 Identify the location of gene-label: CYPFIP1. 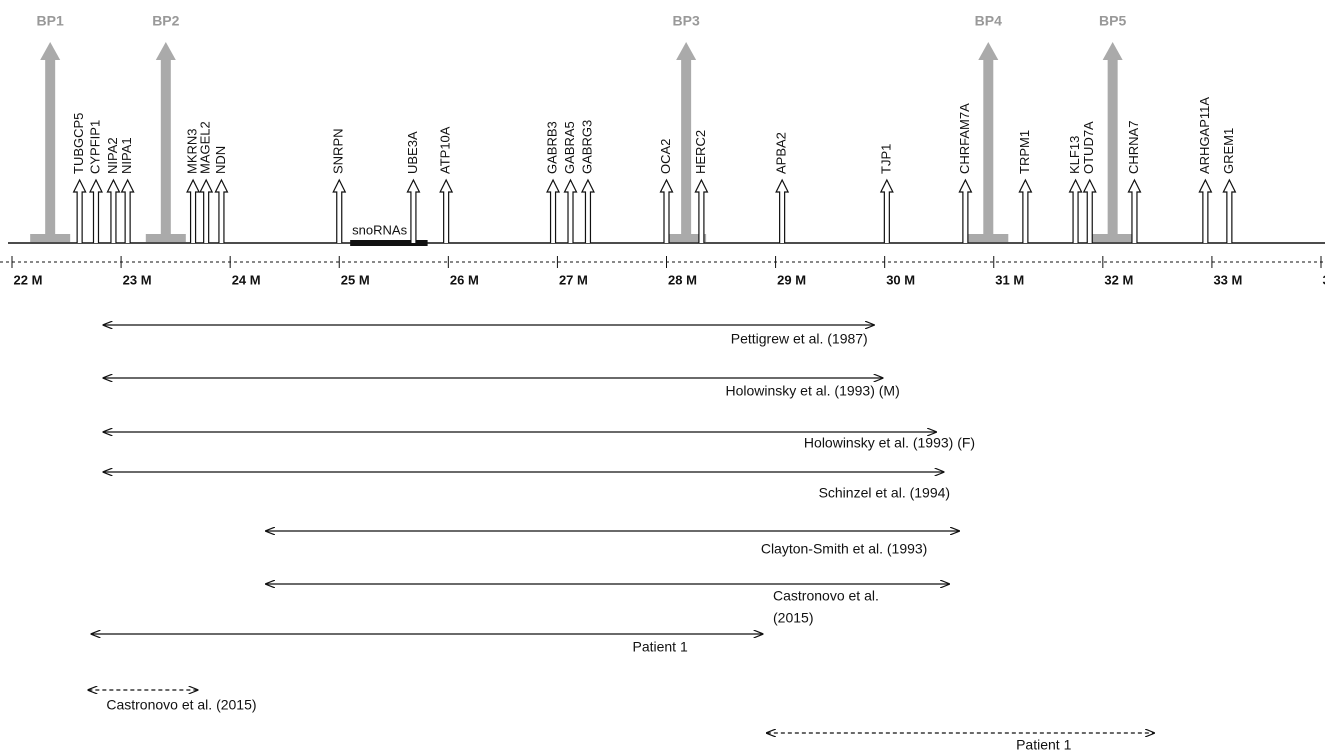
(94, 147).